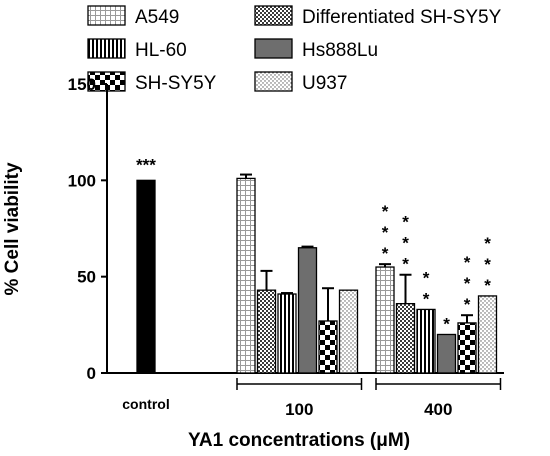 This screenshot has height=456, width=550. I want to click on group-axis: control 100 400, so click(312, 398).